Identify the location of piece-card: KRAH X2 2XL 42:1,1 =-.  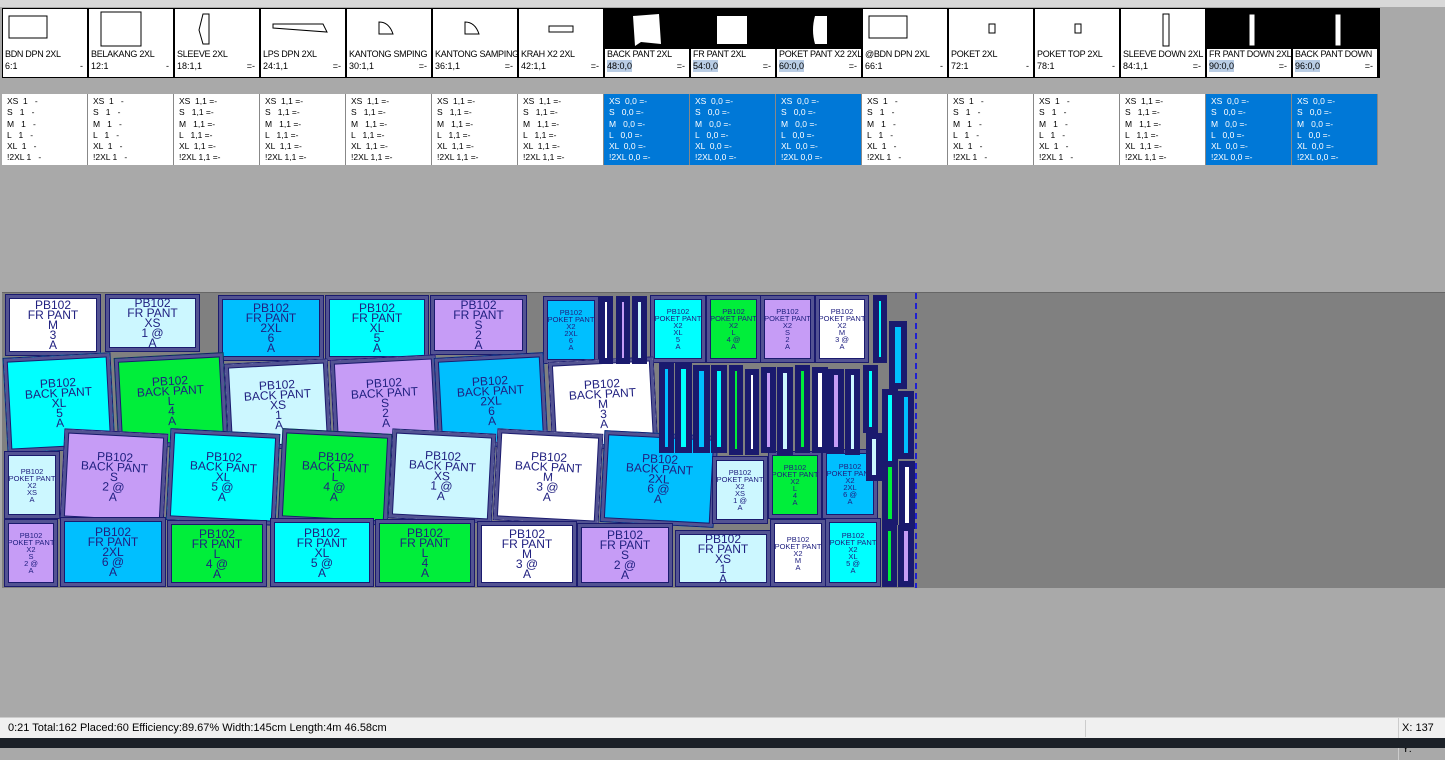
(562, 43).